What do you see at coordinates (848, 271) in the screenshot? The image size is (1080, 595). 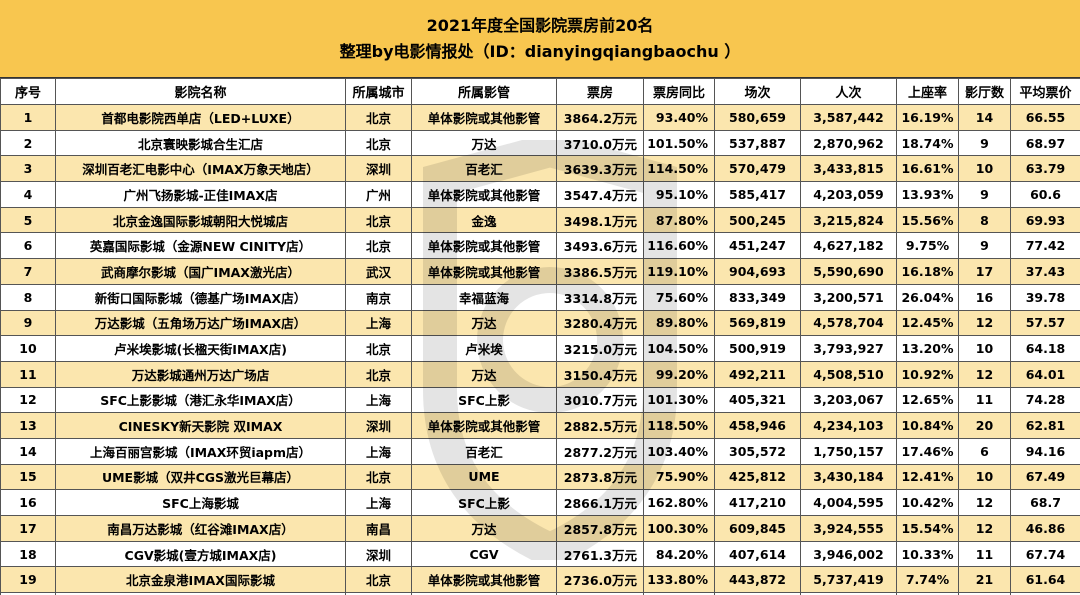 I see `admissions-cell: 5,590,690` at bounding box center [848, 271].